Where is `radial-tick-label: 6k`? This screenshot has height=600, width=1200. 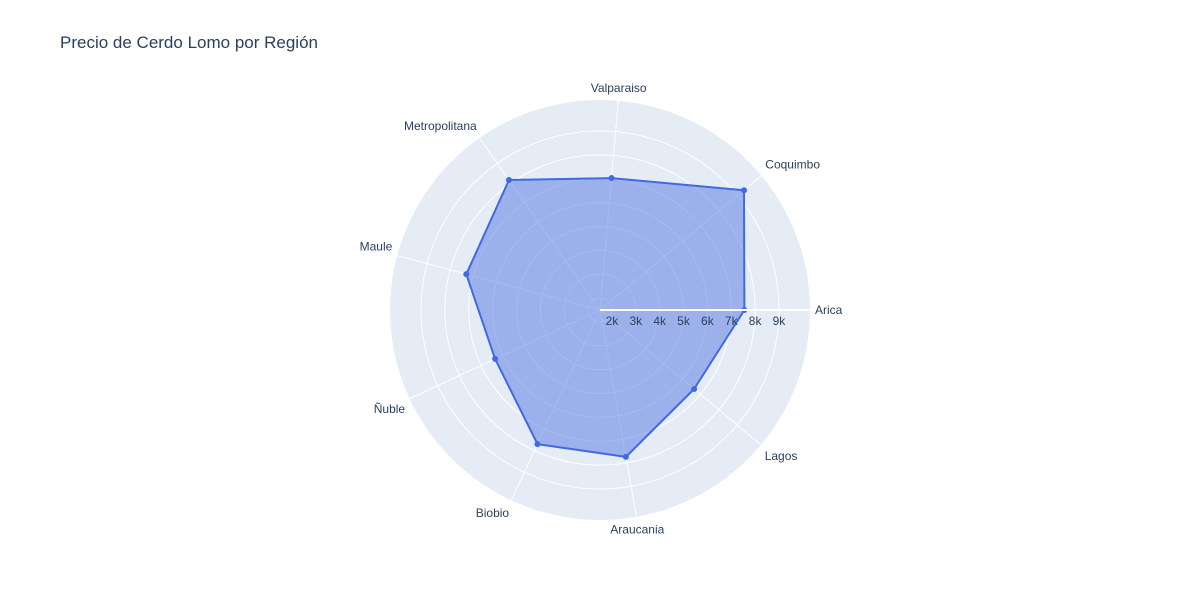 radial-tick-label: 6k is located at coordinates (708, 321).